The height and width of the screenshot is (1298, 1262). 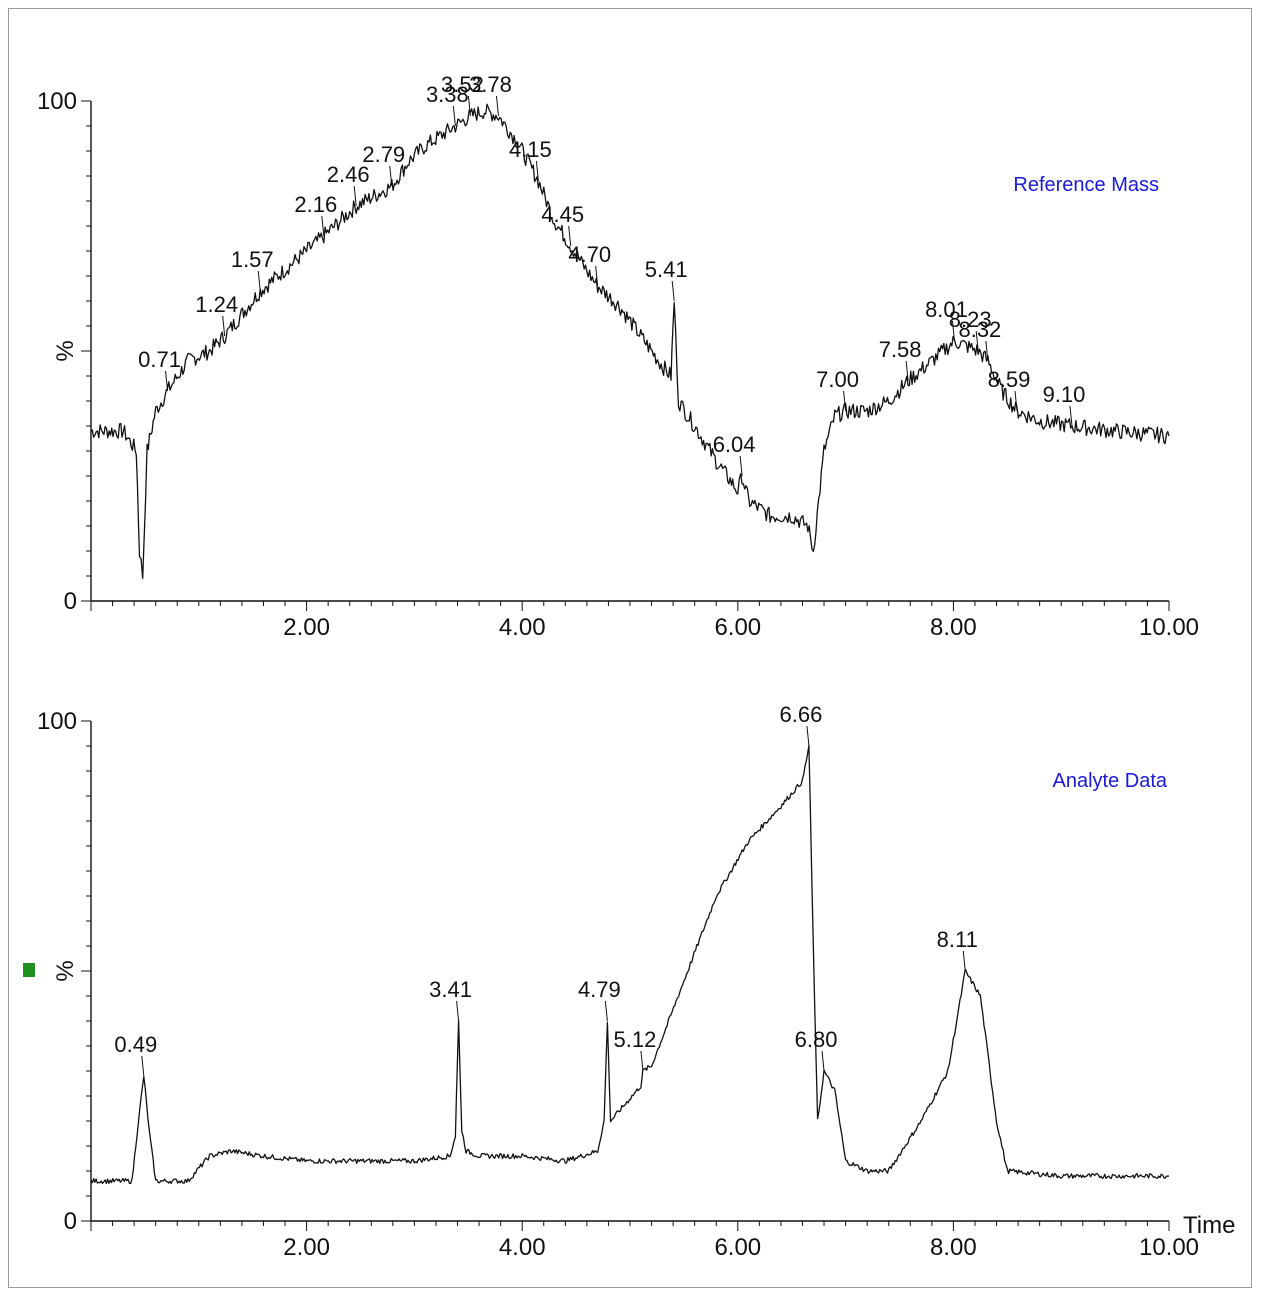 I want to click on y-tick-label-0-0: 0, so click(x=70, y=601).